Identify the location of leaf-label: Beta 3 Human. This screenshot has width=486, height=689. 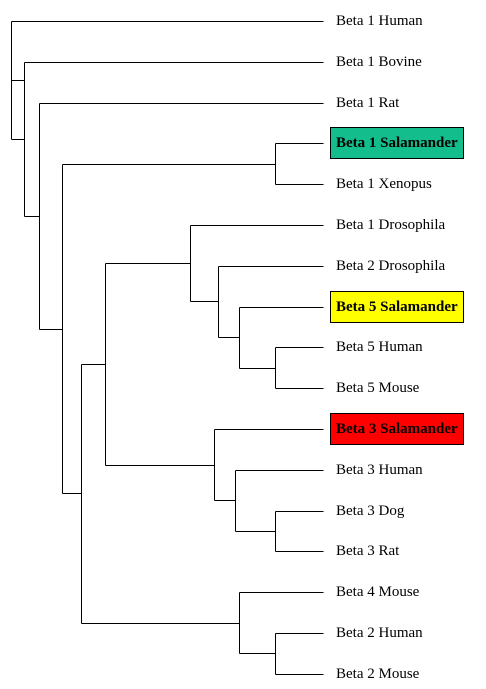
(379, 470).